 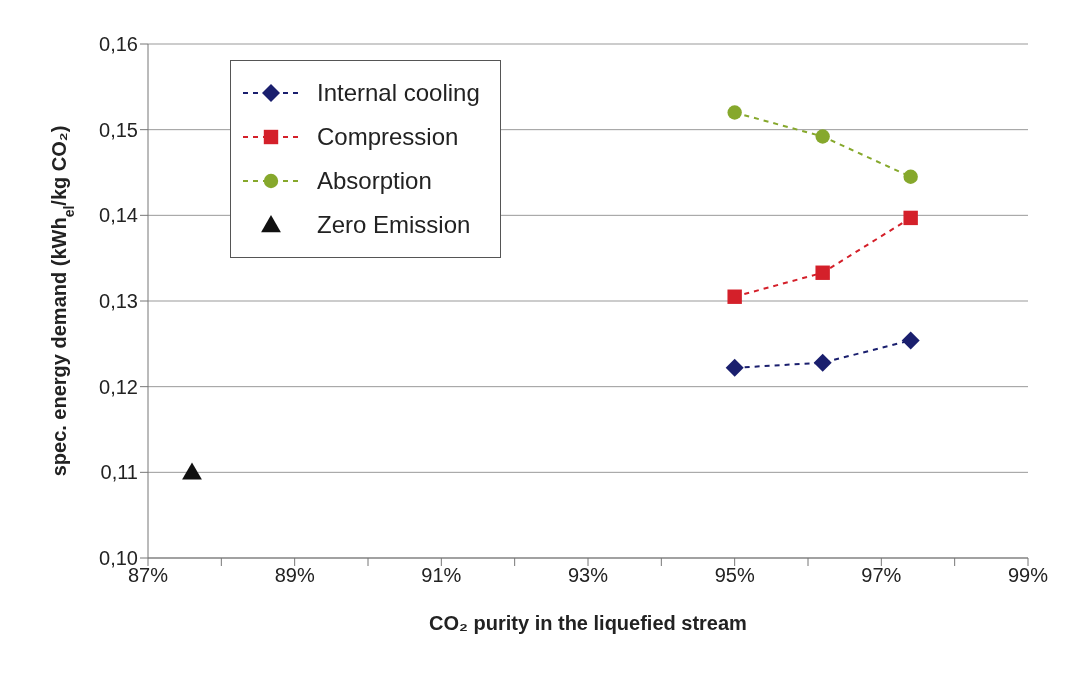 I want to click on x-tick-label: 97%, so click(x=881, y=575).